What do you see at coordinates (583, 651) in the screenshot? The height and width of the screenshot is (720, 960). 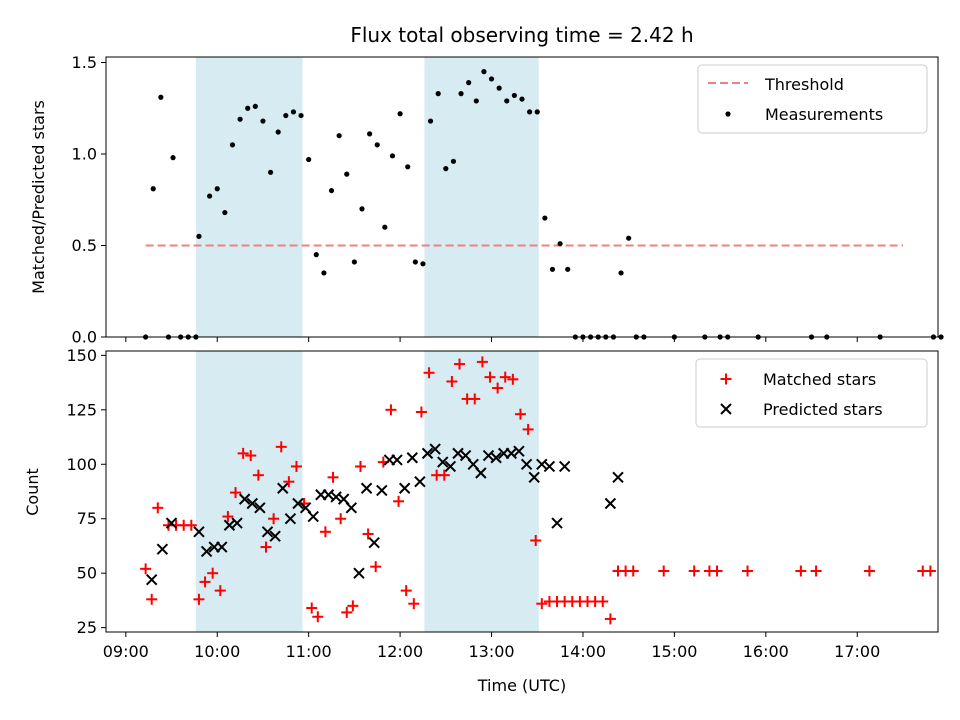 I see `x-tick-label: 14:00` at bounding box center [583, 651].